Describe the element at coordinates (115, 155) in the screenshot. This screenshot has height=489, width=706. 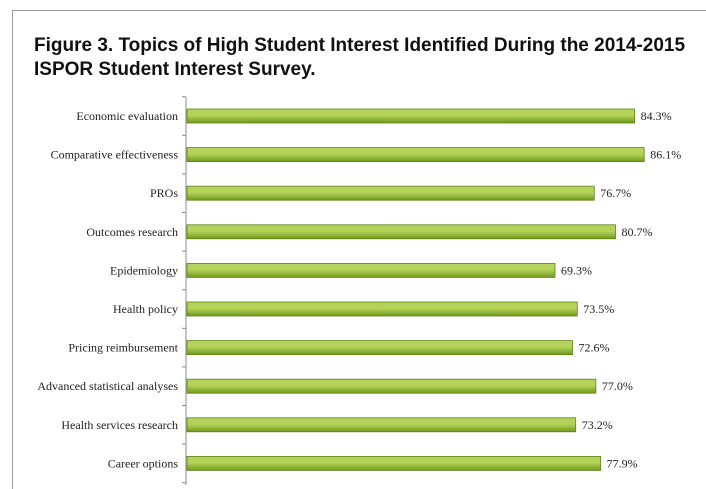
I see `category-label: Comparative effectiveness` at that location.